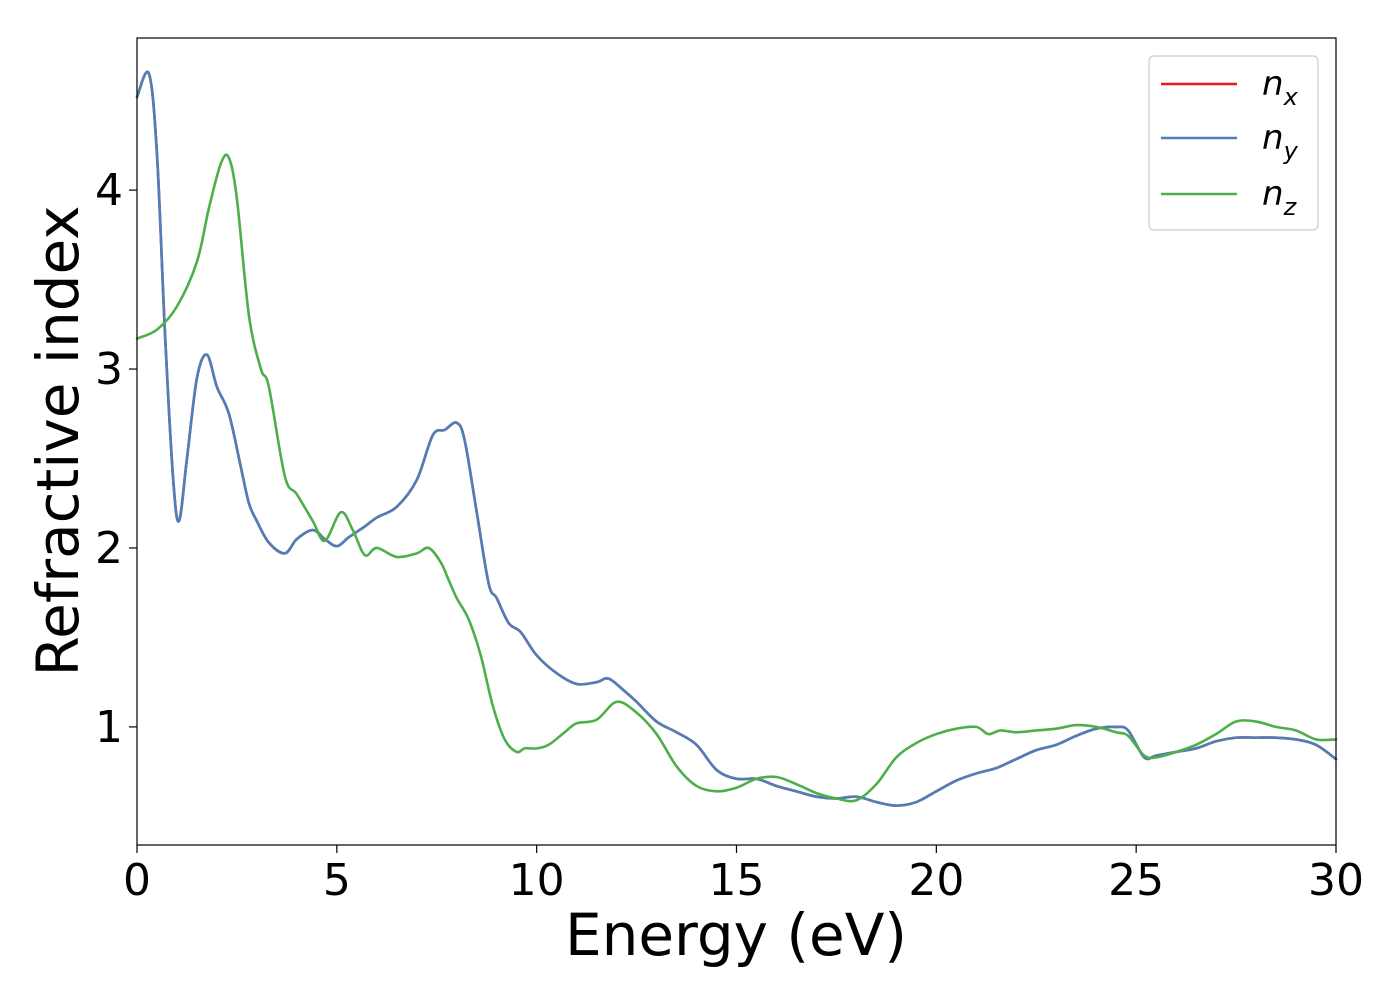  What do you see at coordinates (736, 935) in the screenshot?
I see `x-axis-label: Energy (eV)` at bounding box center [736, 935].